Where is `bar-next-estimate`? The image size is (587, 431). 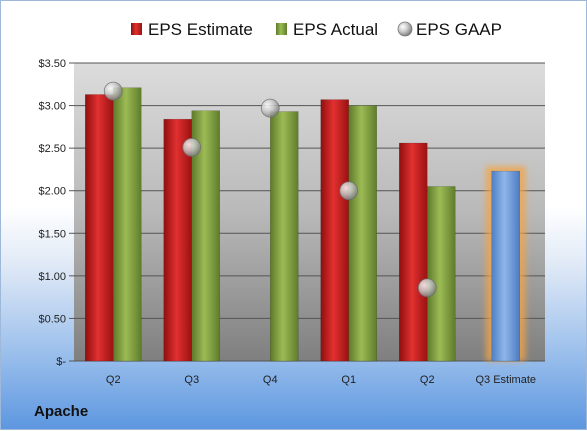
bar-next-estimate is located at coordinates (505, 266).